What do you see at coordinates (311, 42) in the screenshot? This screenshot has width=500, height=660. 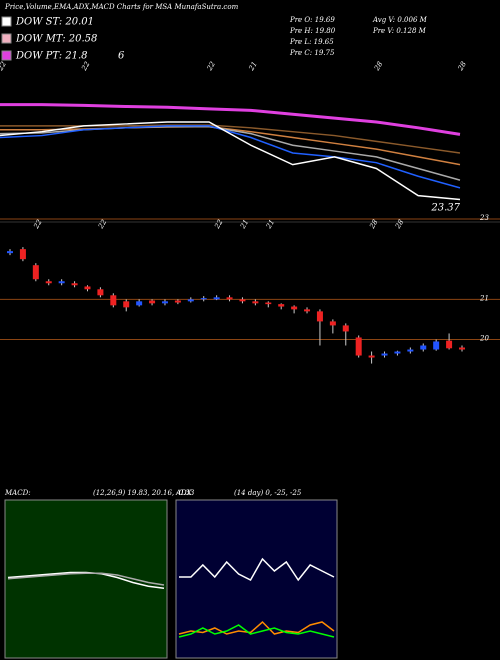 I see `info: Pre L: 19.65` at bounding box center [311, 42].